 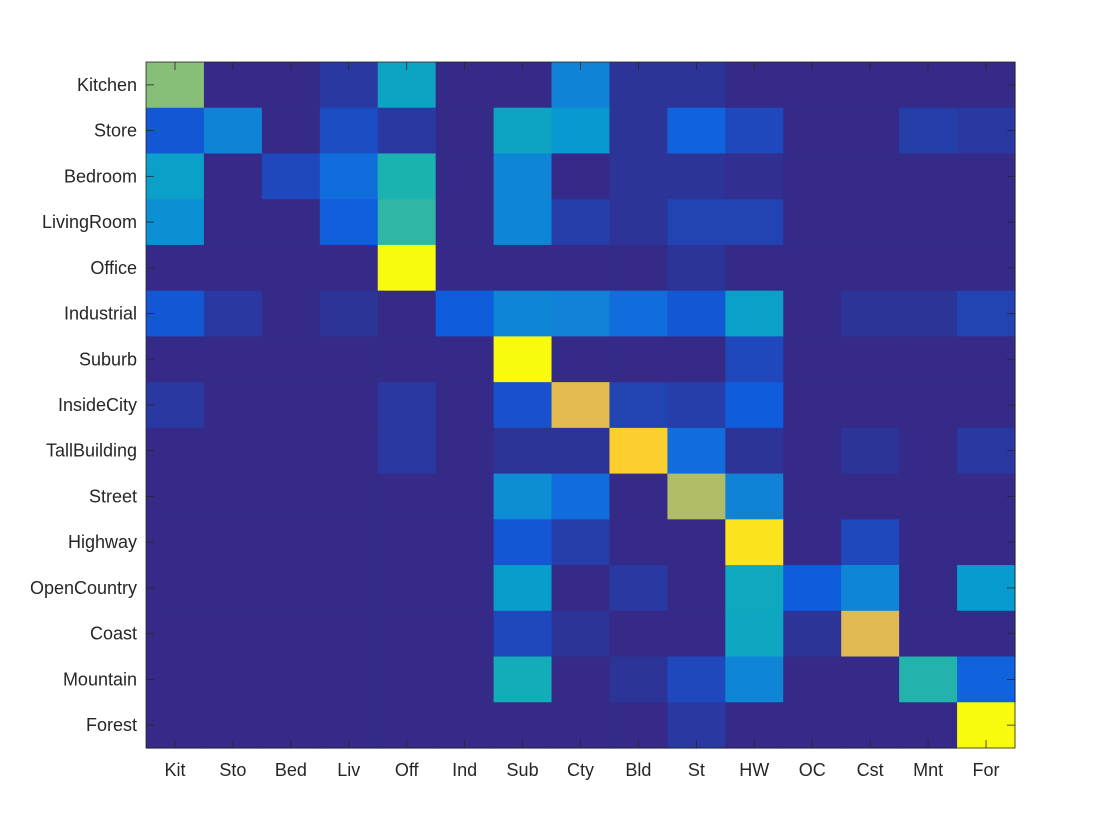 I want to click on heatmap-cell-store-sub, so click(x=523, y=131).